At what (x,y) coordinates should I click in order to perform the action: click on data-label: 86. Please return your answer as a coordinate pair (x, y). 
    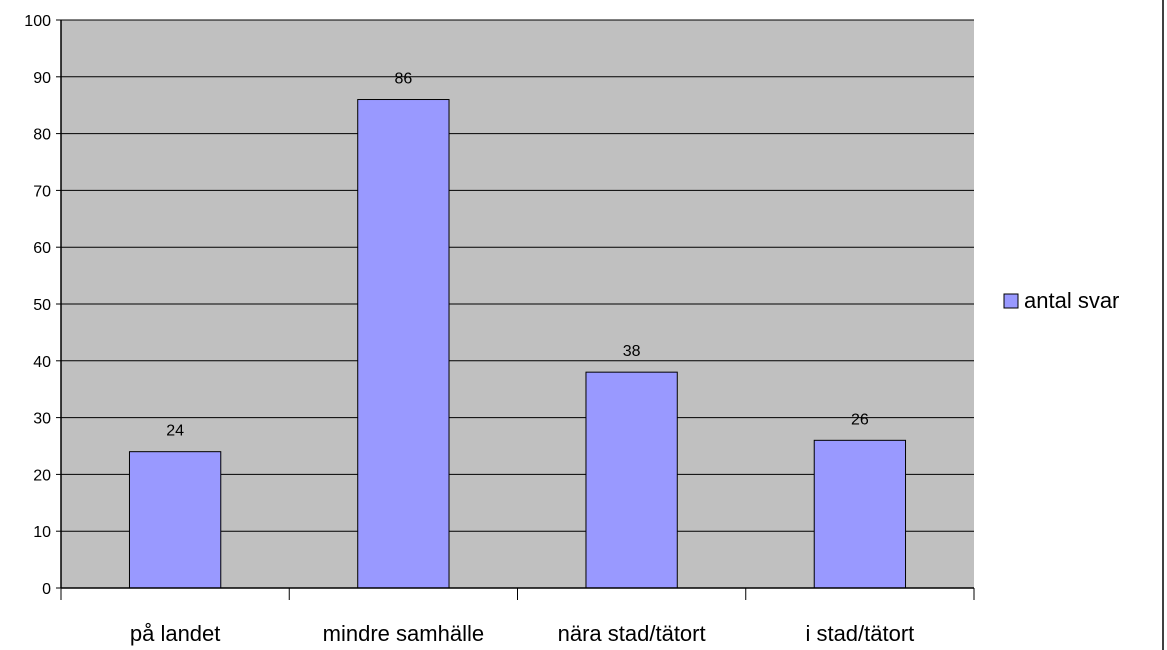
    Looking at the image, I should click on (403, 79).